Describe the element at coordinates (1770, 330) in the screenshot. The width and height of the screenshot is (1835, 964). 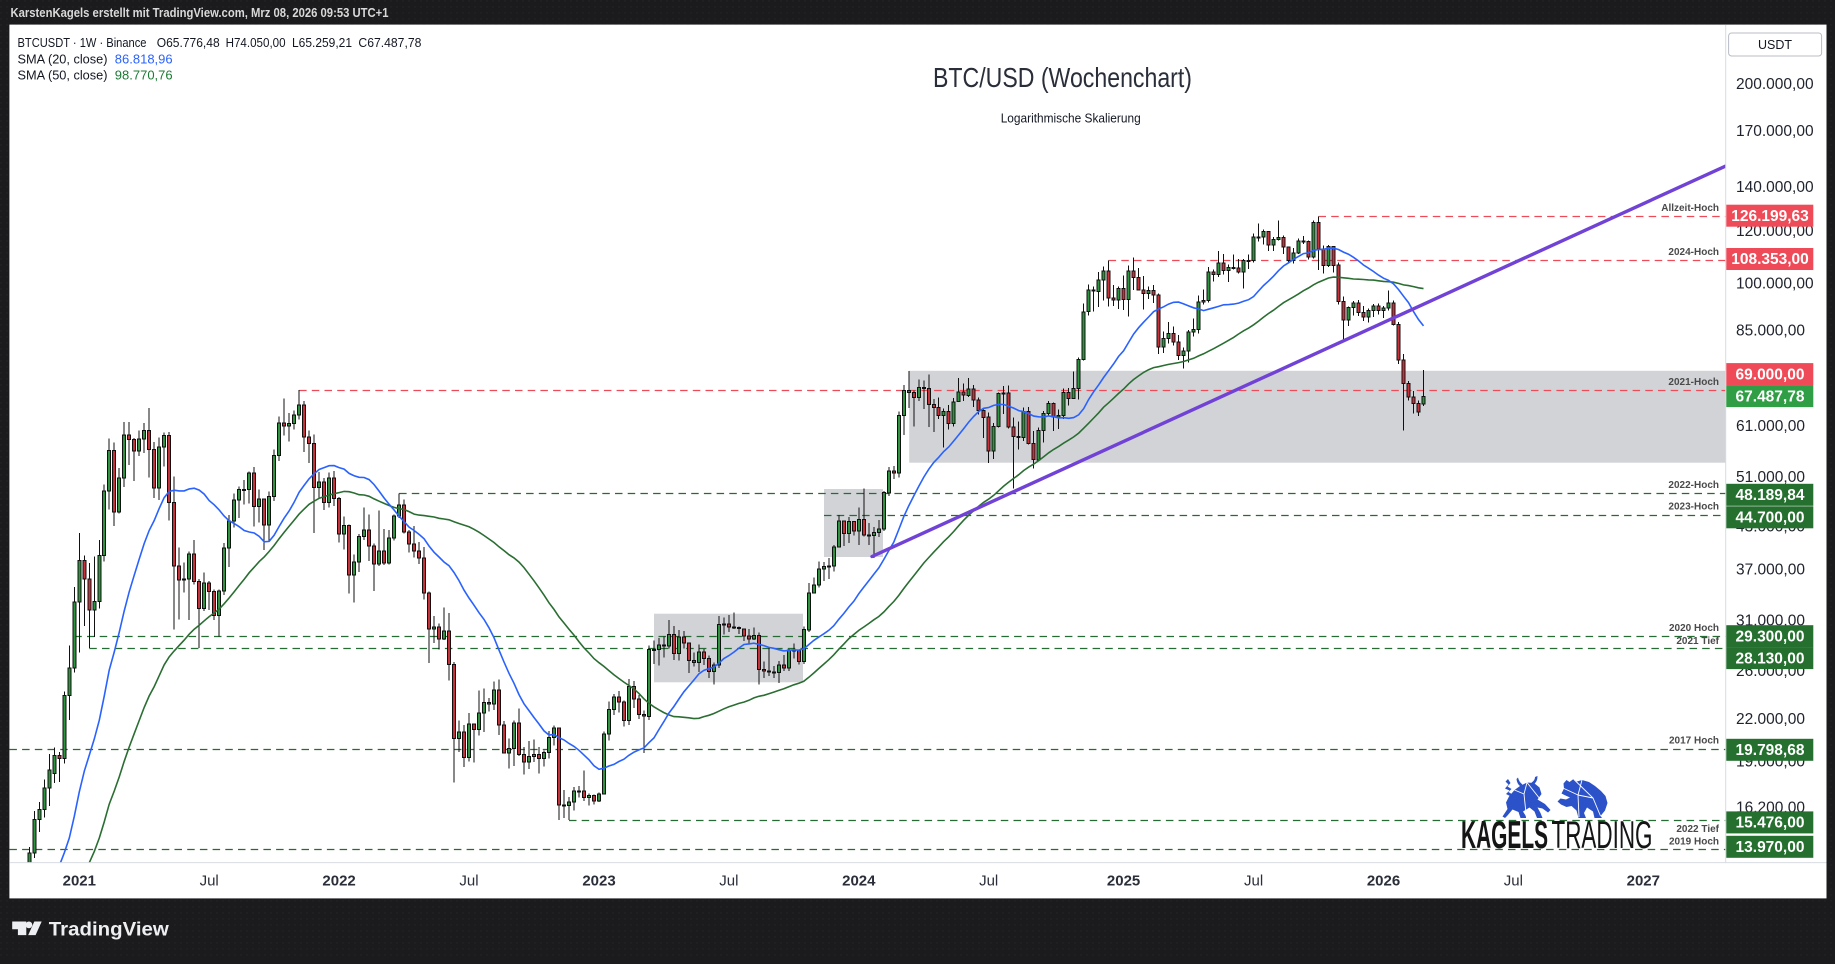
I see `svg-text: 85.000,00` at that location.